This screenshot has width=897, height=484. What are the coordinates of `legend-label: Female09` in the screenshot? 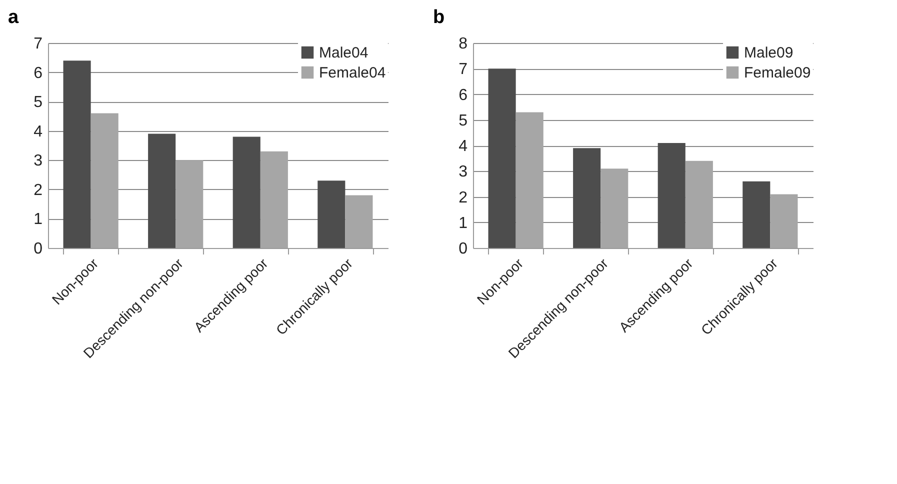 It's located at (777, 73).